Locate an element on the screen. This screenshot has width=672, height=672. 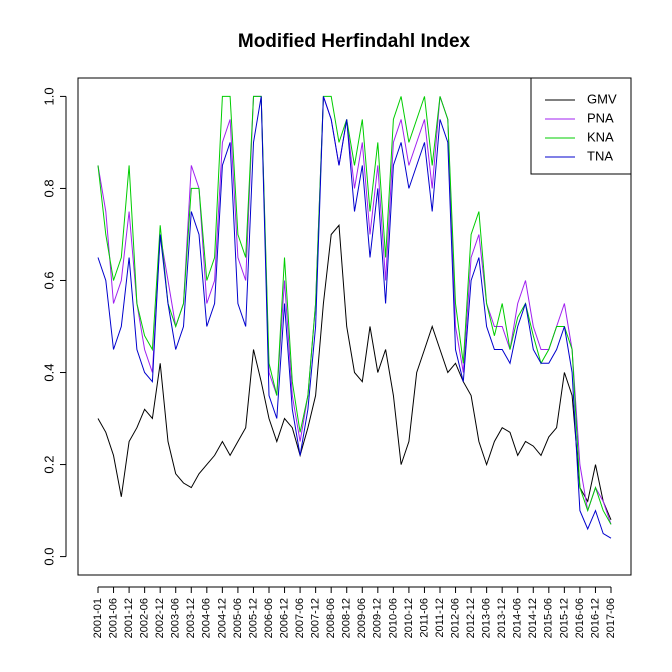
x-tick-label: 2009-06 is located at coordinates (362, 618).